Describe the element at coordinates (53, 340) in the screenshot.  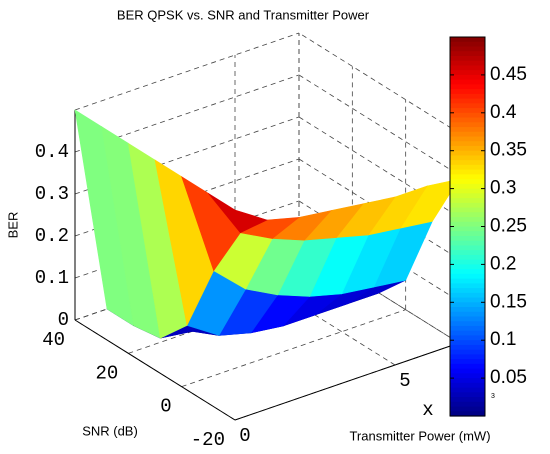
I see `y-tick-label: 40` at that location.